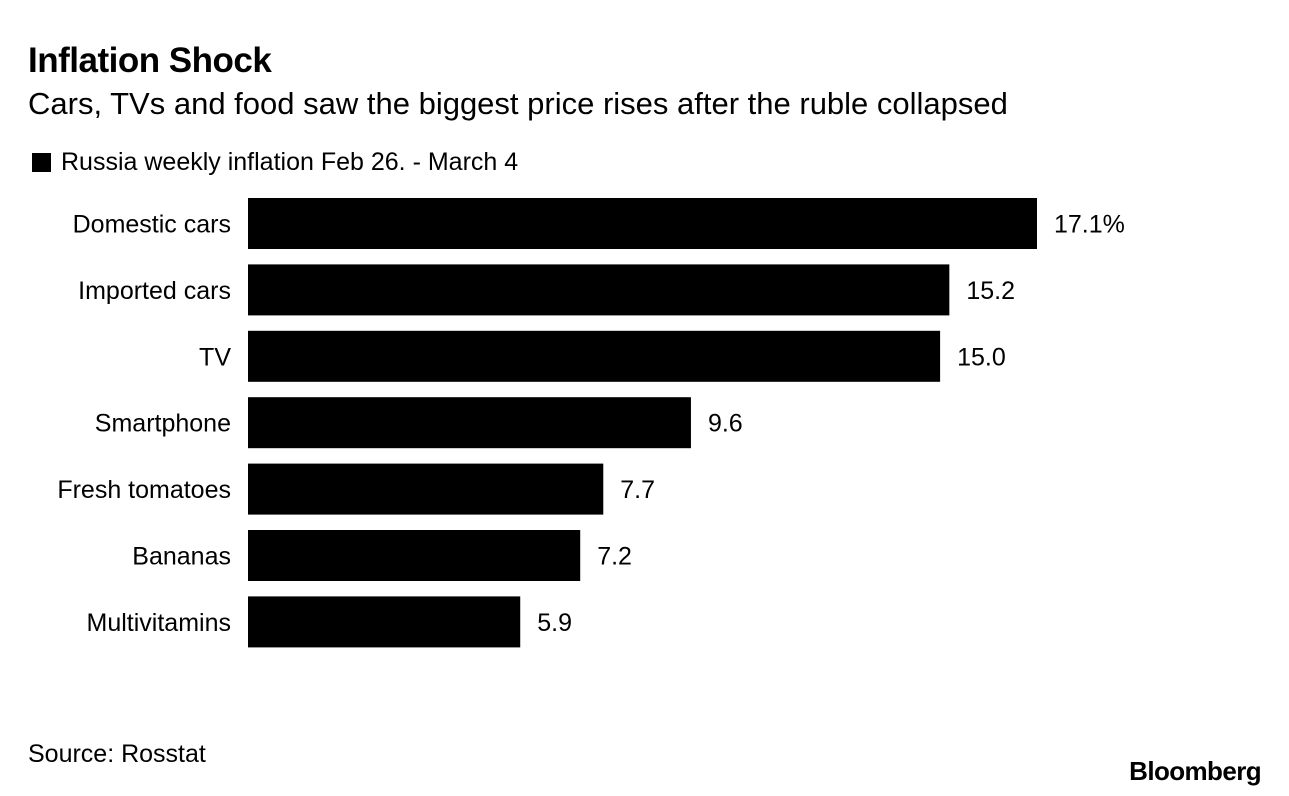 This screenshot has height=796, width=1289. What do you see at coordinates (215, 357) in the screenshot?
I see `category-label: TV` at bounding box center [215, 357].